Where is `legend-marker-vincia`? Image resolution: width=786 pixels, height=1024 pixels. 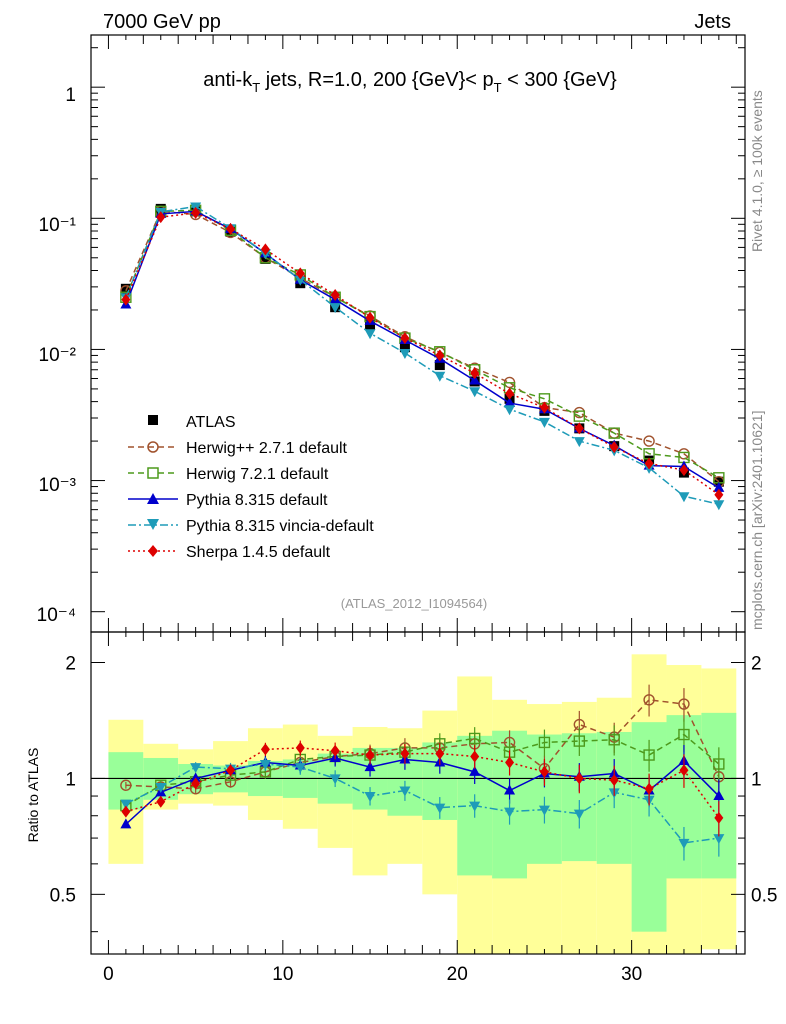 legend-marker-vincia is located at coordinates (153, 524).